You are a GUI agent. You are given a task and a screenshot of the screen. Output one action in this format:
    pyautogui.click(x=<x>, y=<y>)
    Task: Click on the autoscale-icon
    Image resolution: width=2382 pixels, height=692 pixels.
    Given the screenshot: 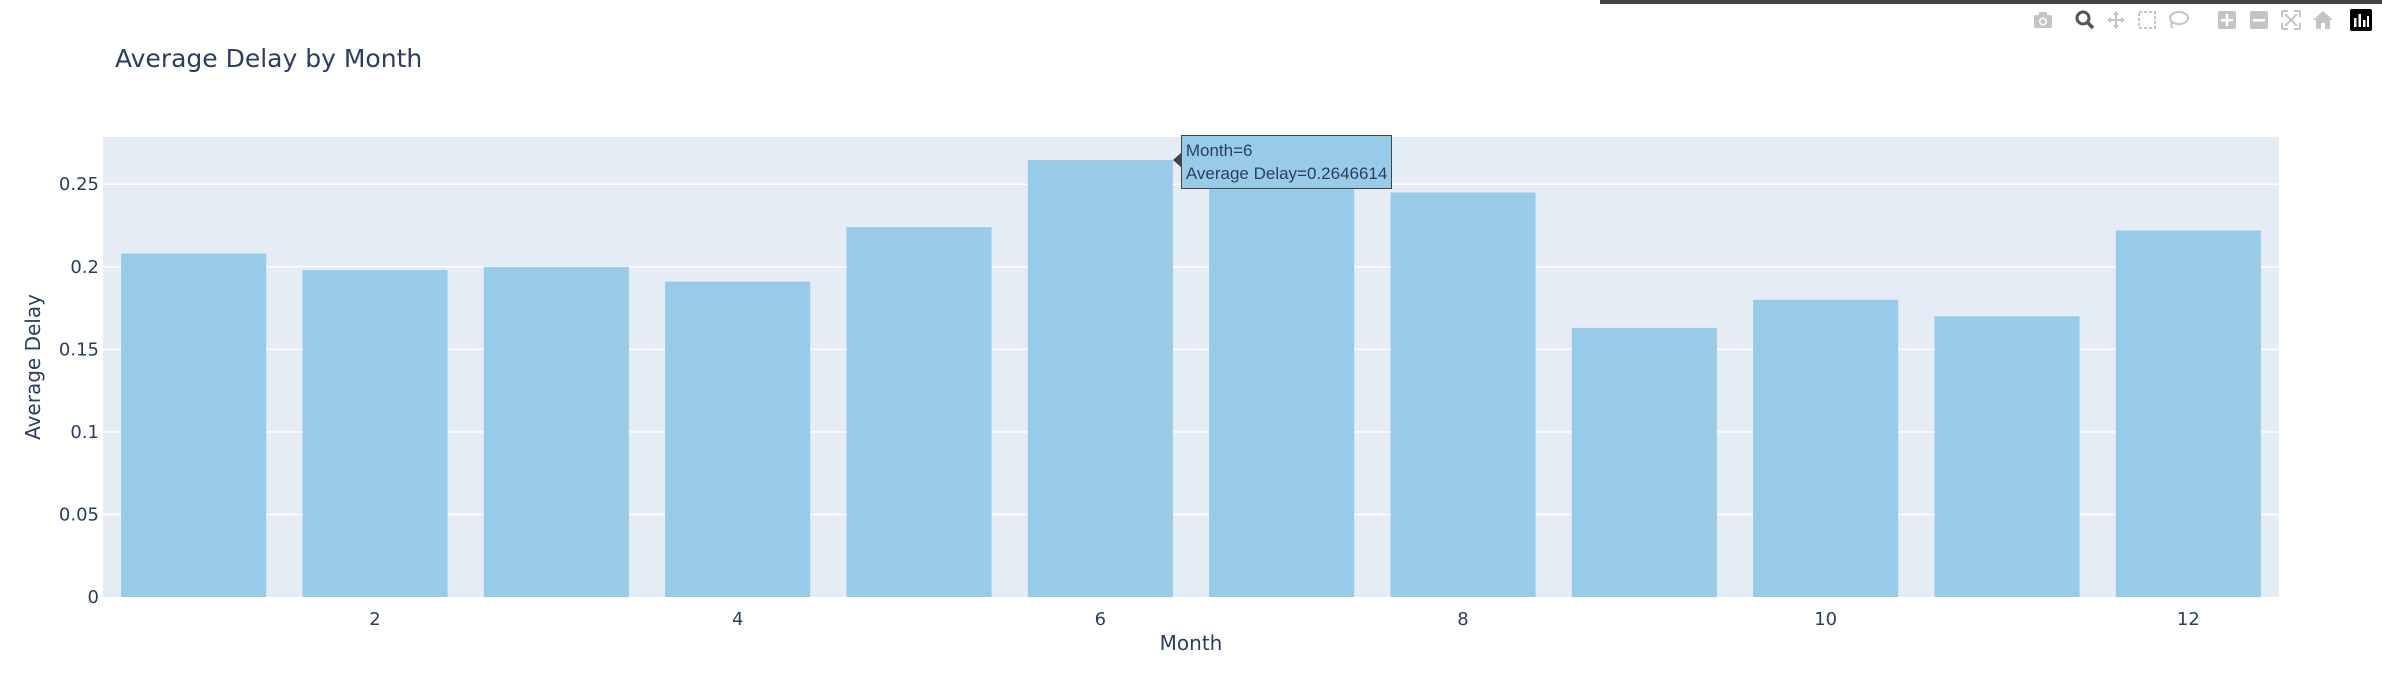 What is the action you would take?
    pyautogui.click(x=2291, y=20)
    